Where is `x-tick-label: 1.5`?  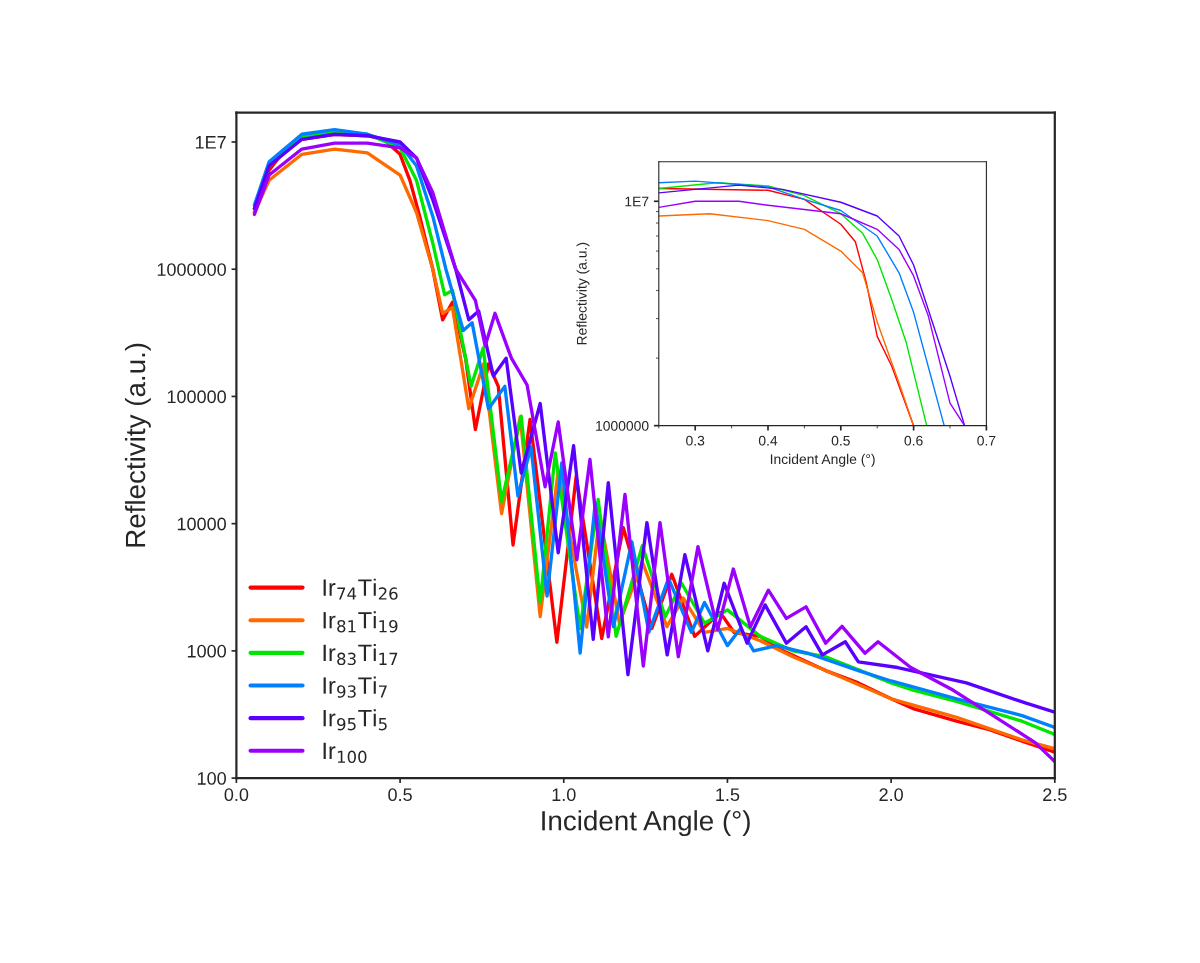
x-tick-label: 1.5 is located at coordinates (728, 795).